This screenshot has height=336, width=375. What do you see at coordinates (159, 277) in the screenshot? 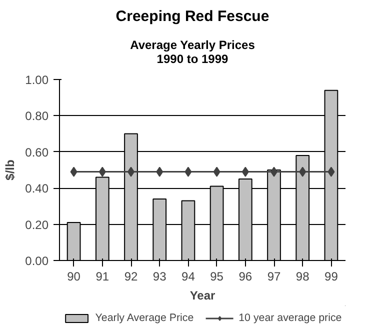
I see `x-tick-label: 93` at bounding box center [159, 277].